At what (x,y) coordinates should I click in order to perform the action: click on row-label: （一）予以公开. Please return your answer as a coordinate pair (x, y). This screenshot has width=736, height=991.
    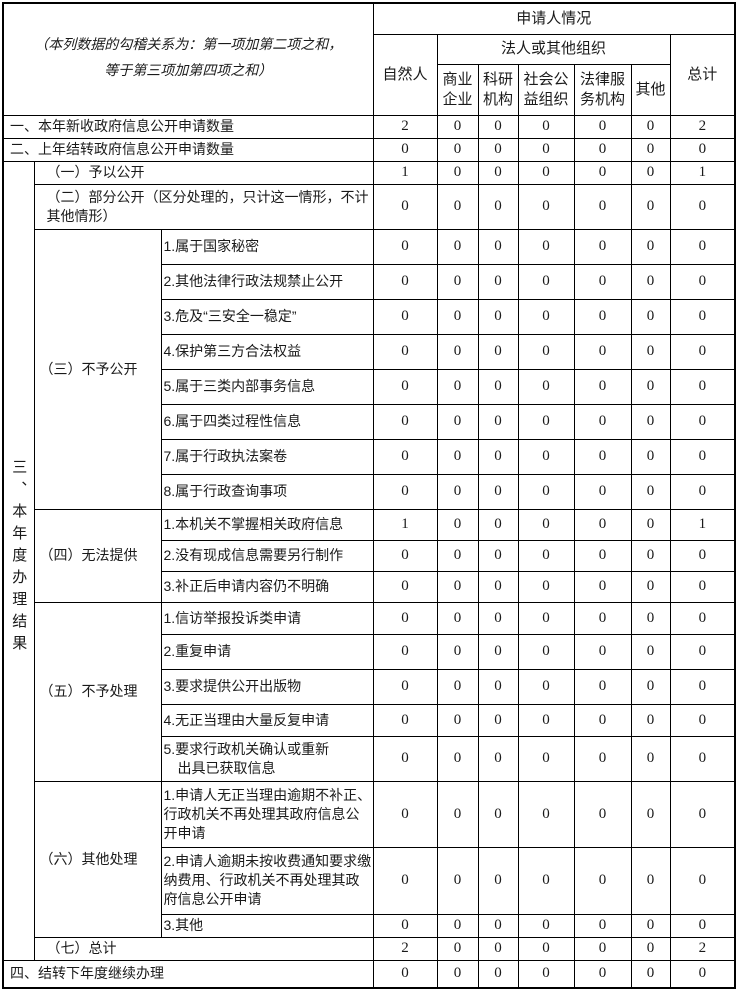
    Looking at the image, I should click on (203, 172).